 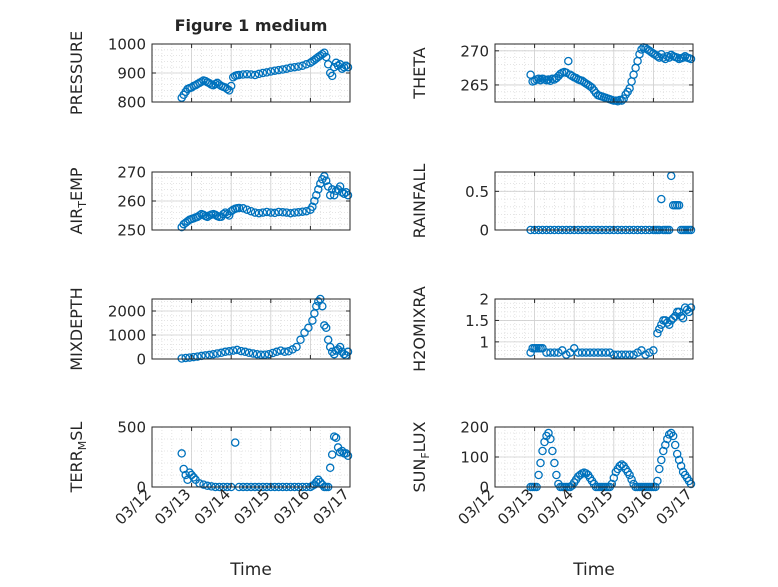 What do you see at coordinates (421, 456) in the screenshot?
I see `y-axis-label: SUNFLUX` at bounding box center [421, 456].